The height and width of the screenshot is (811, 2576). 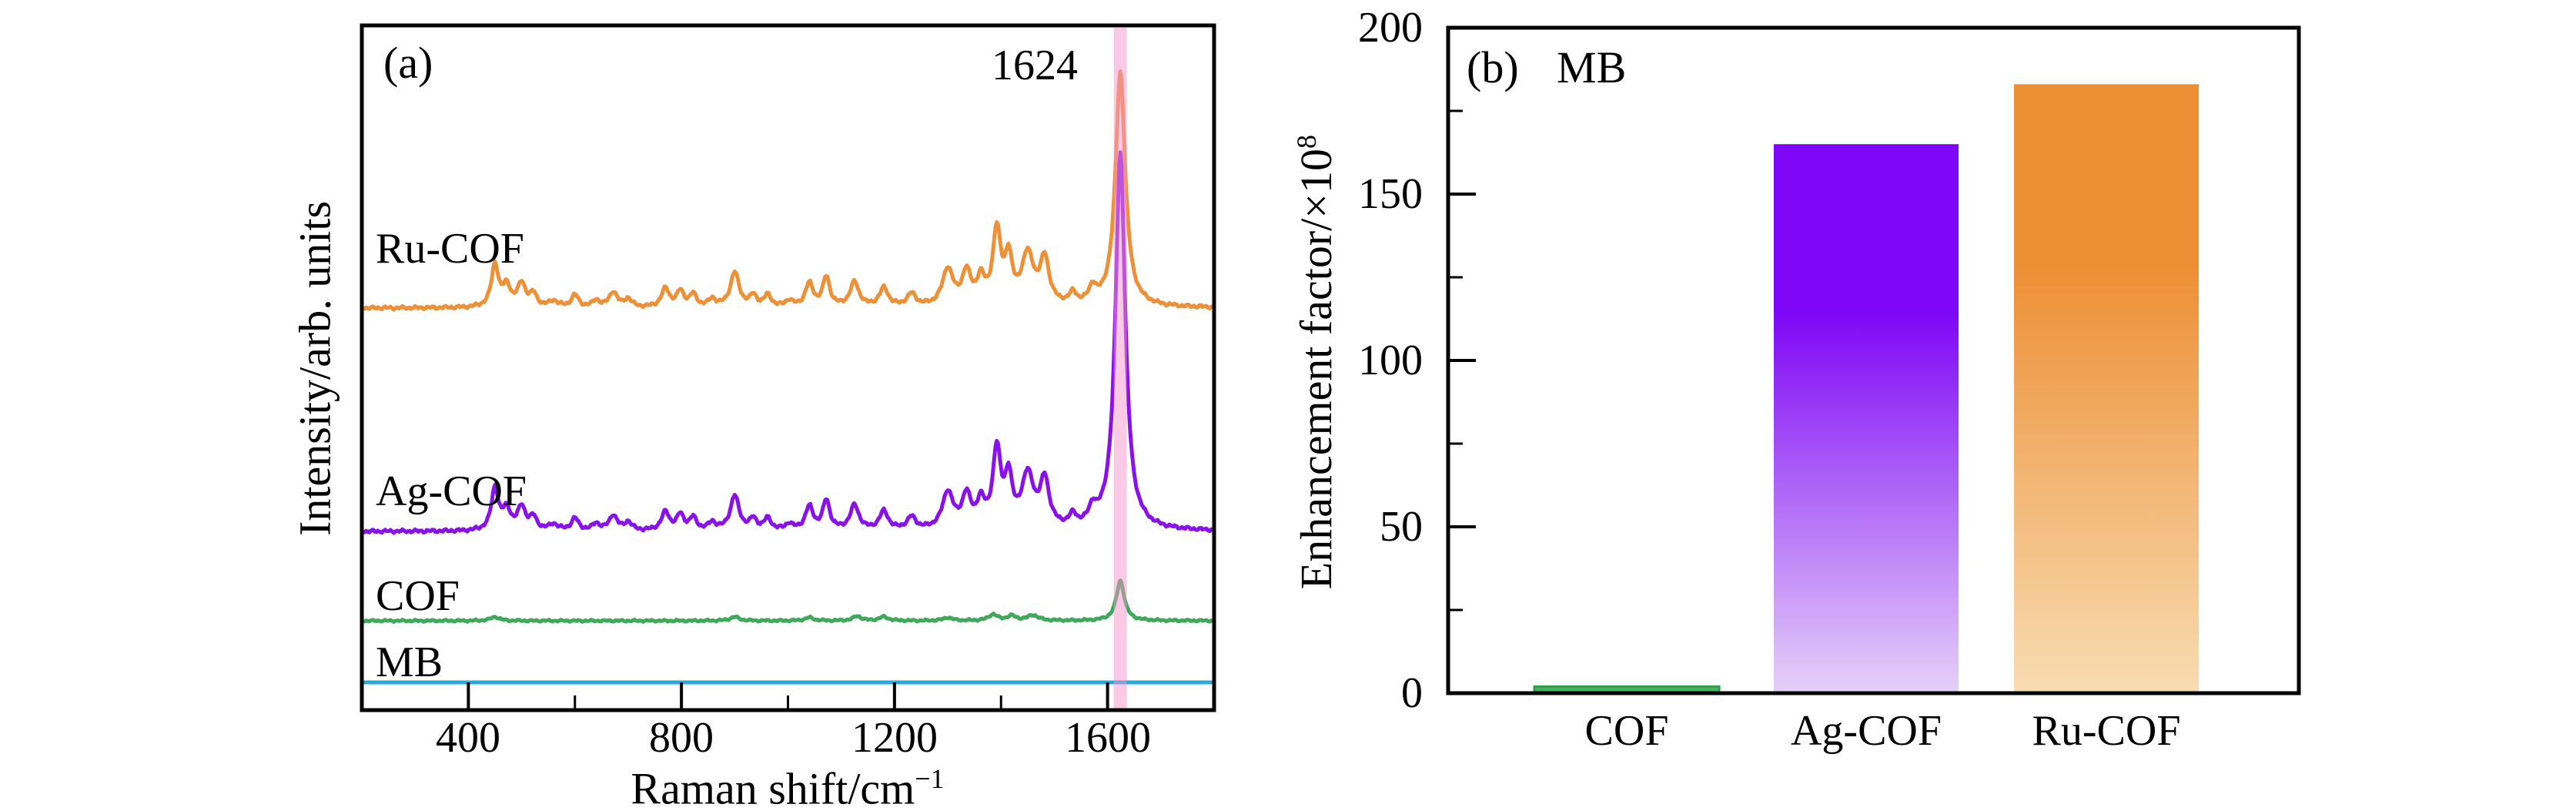 What do you see at coordinates (418, 596) in the screenshot?
I see `trace-label-cof: COF` at bounding box center [418, 596].